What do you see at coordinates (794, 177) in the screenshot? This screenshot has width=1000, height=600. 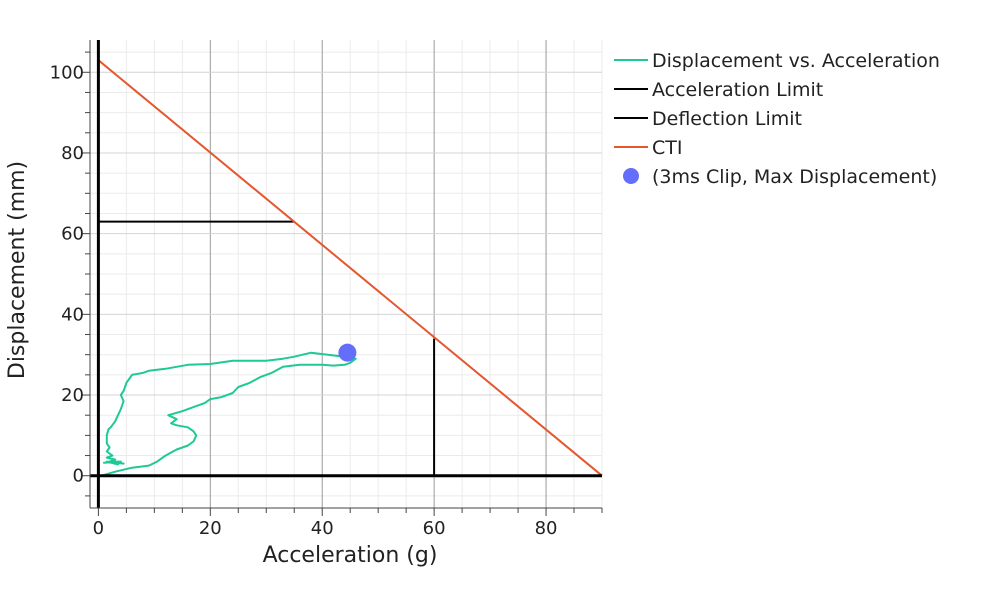 I see `legend-label: (3ms Clip, Max Displacement)` at bounding box center [794, 177].